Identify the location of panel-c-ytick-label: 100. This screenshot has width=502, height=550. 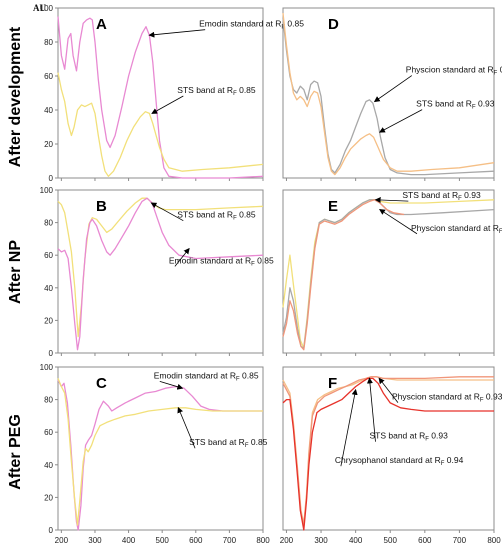
(47, 367).